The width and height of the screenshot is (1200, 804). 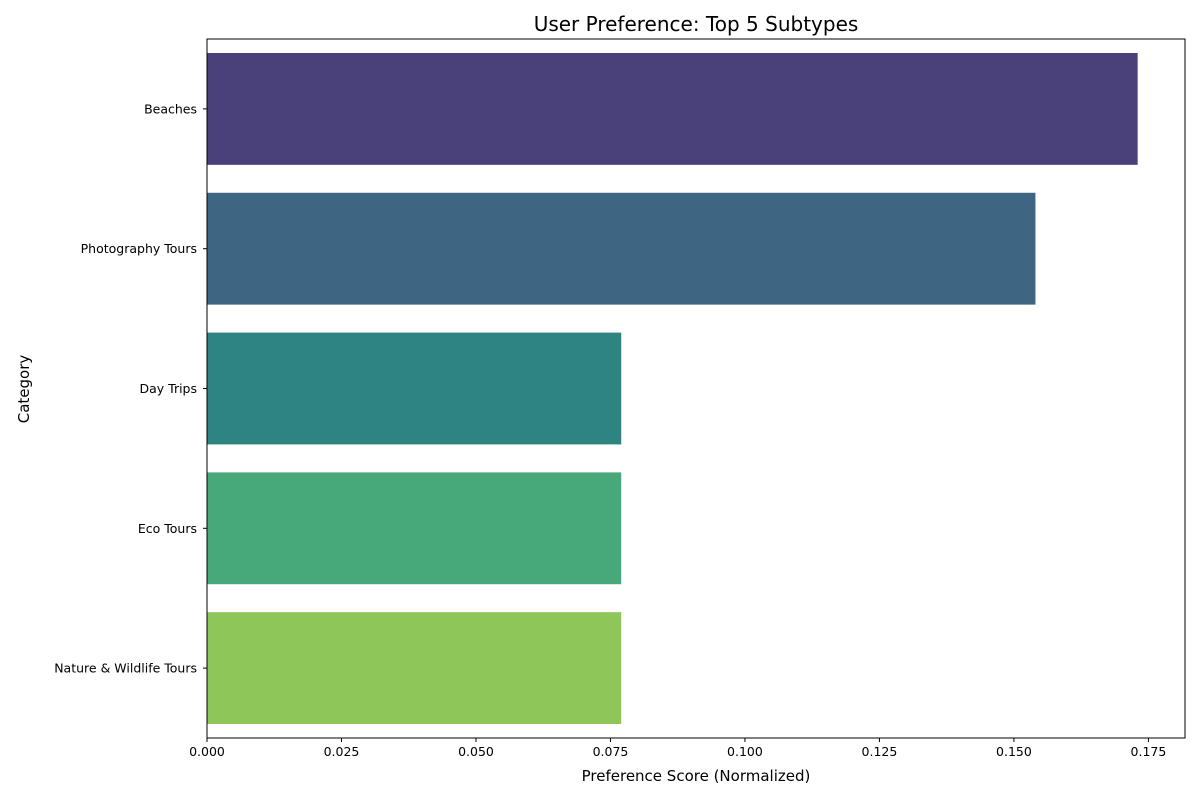 I want to click on x-tick-label: 0.000, so click(x=207, y=751).